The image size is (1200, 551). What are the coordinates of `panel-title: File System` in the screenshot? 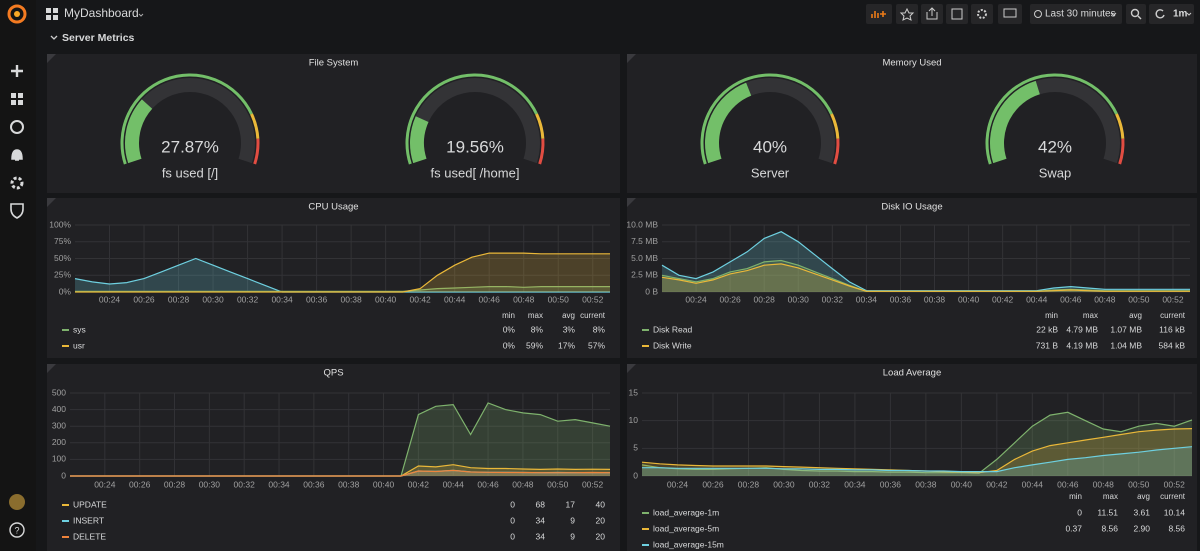 It's located at (334, 63).